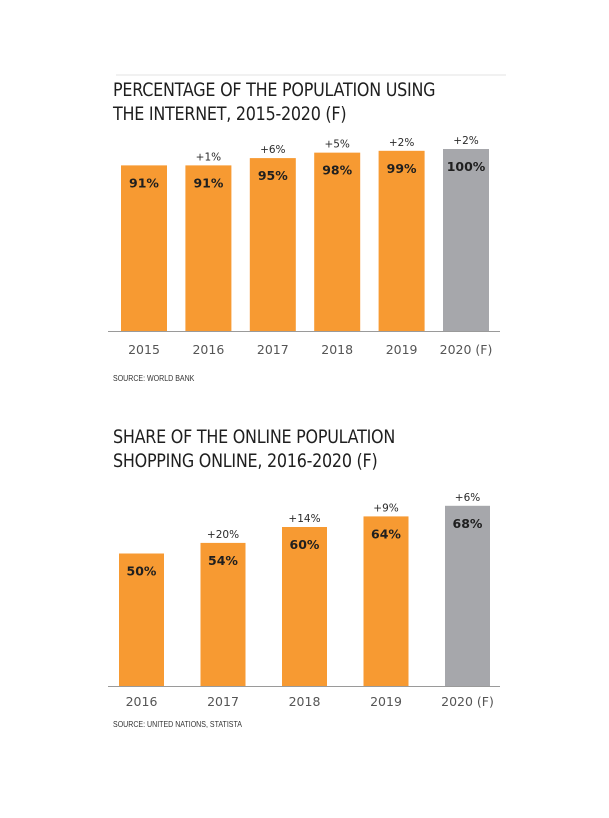 This screenshot has height=818, width=609. What do you see at coordinates (402, 349) in the screenshot?
I see `chart1-tick-label-4: 2019` at bounding box center [402, 349].